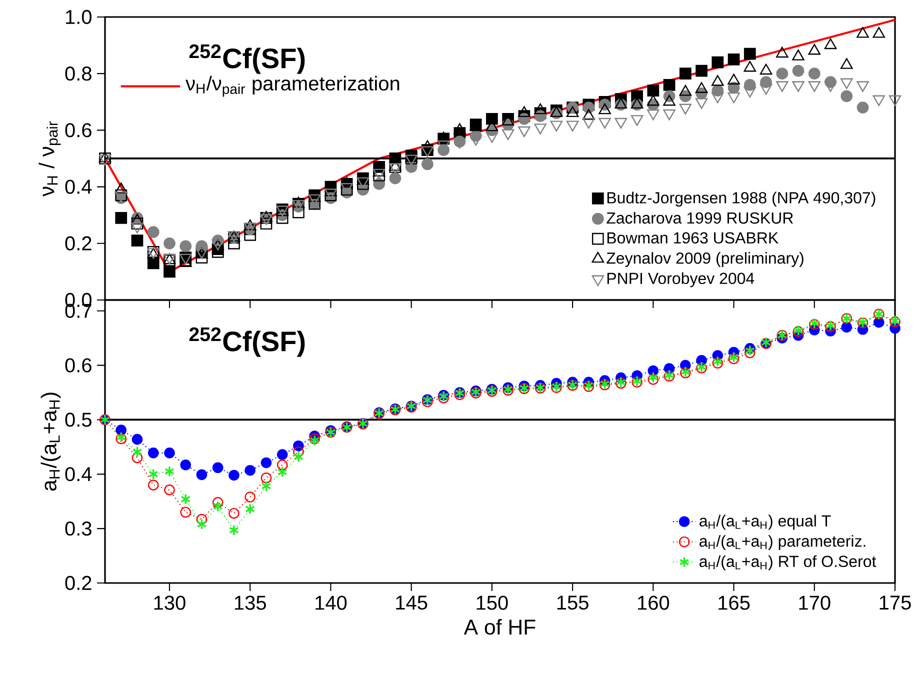 This screenshot has height=675, width=921. What do you see at coordinates (680, 280) in the screenshot?
I see `legend-label: PNPI Vorobyev 2004` at bounding box center [680, 280].